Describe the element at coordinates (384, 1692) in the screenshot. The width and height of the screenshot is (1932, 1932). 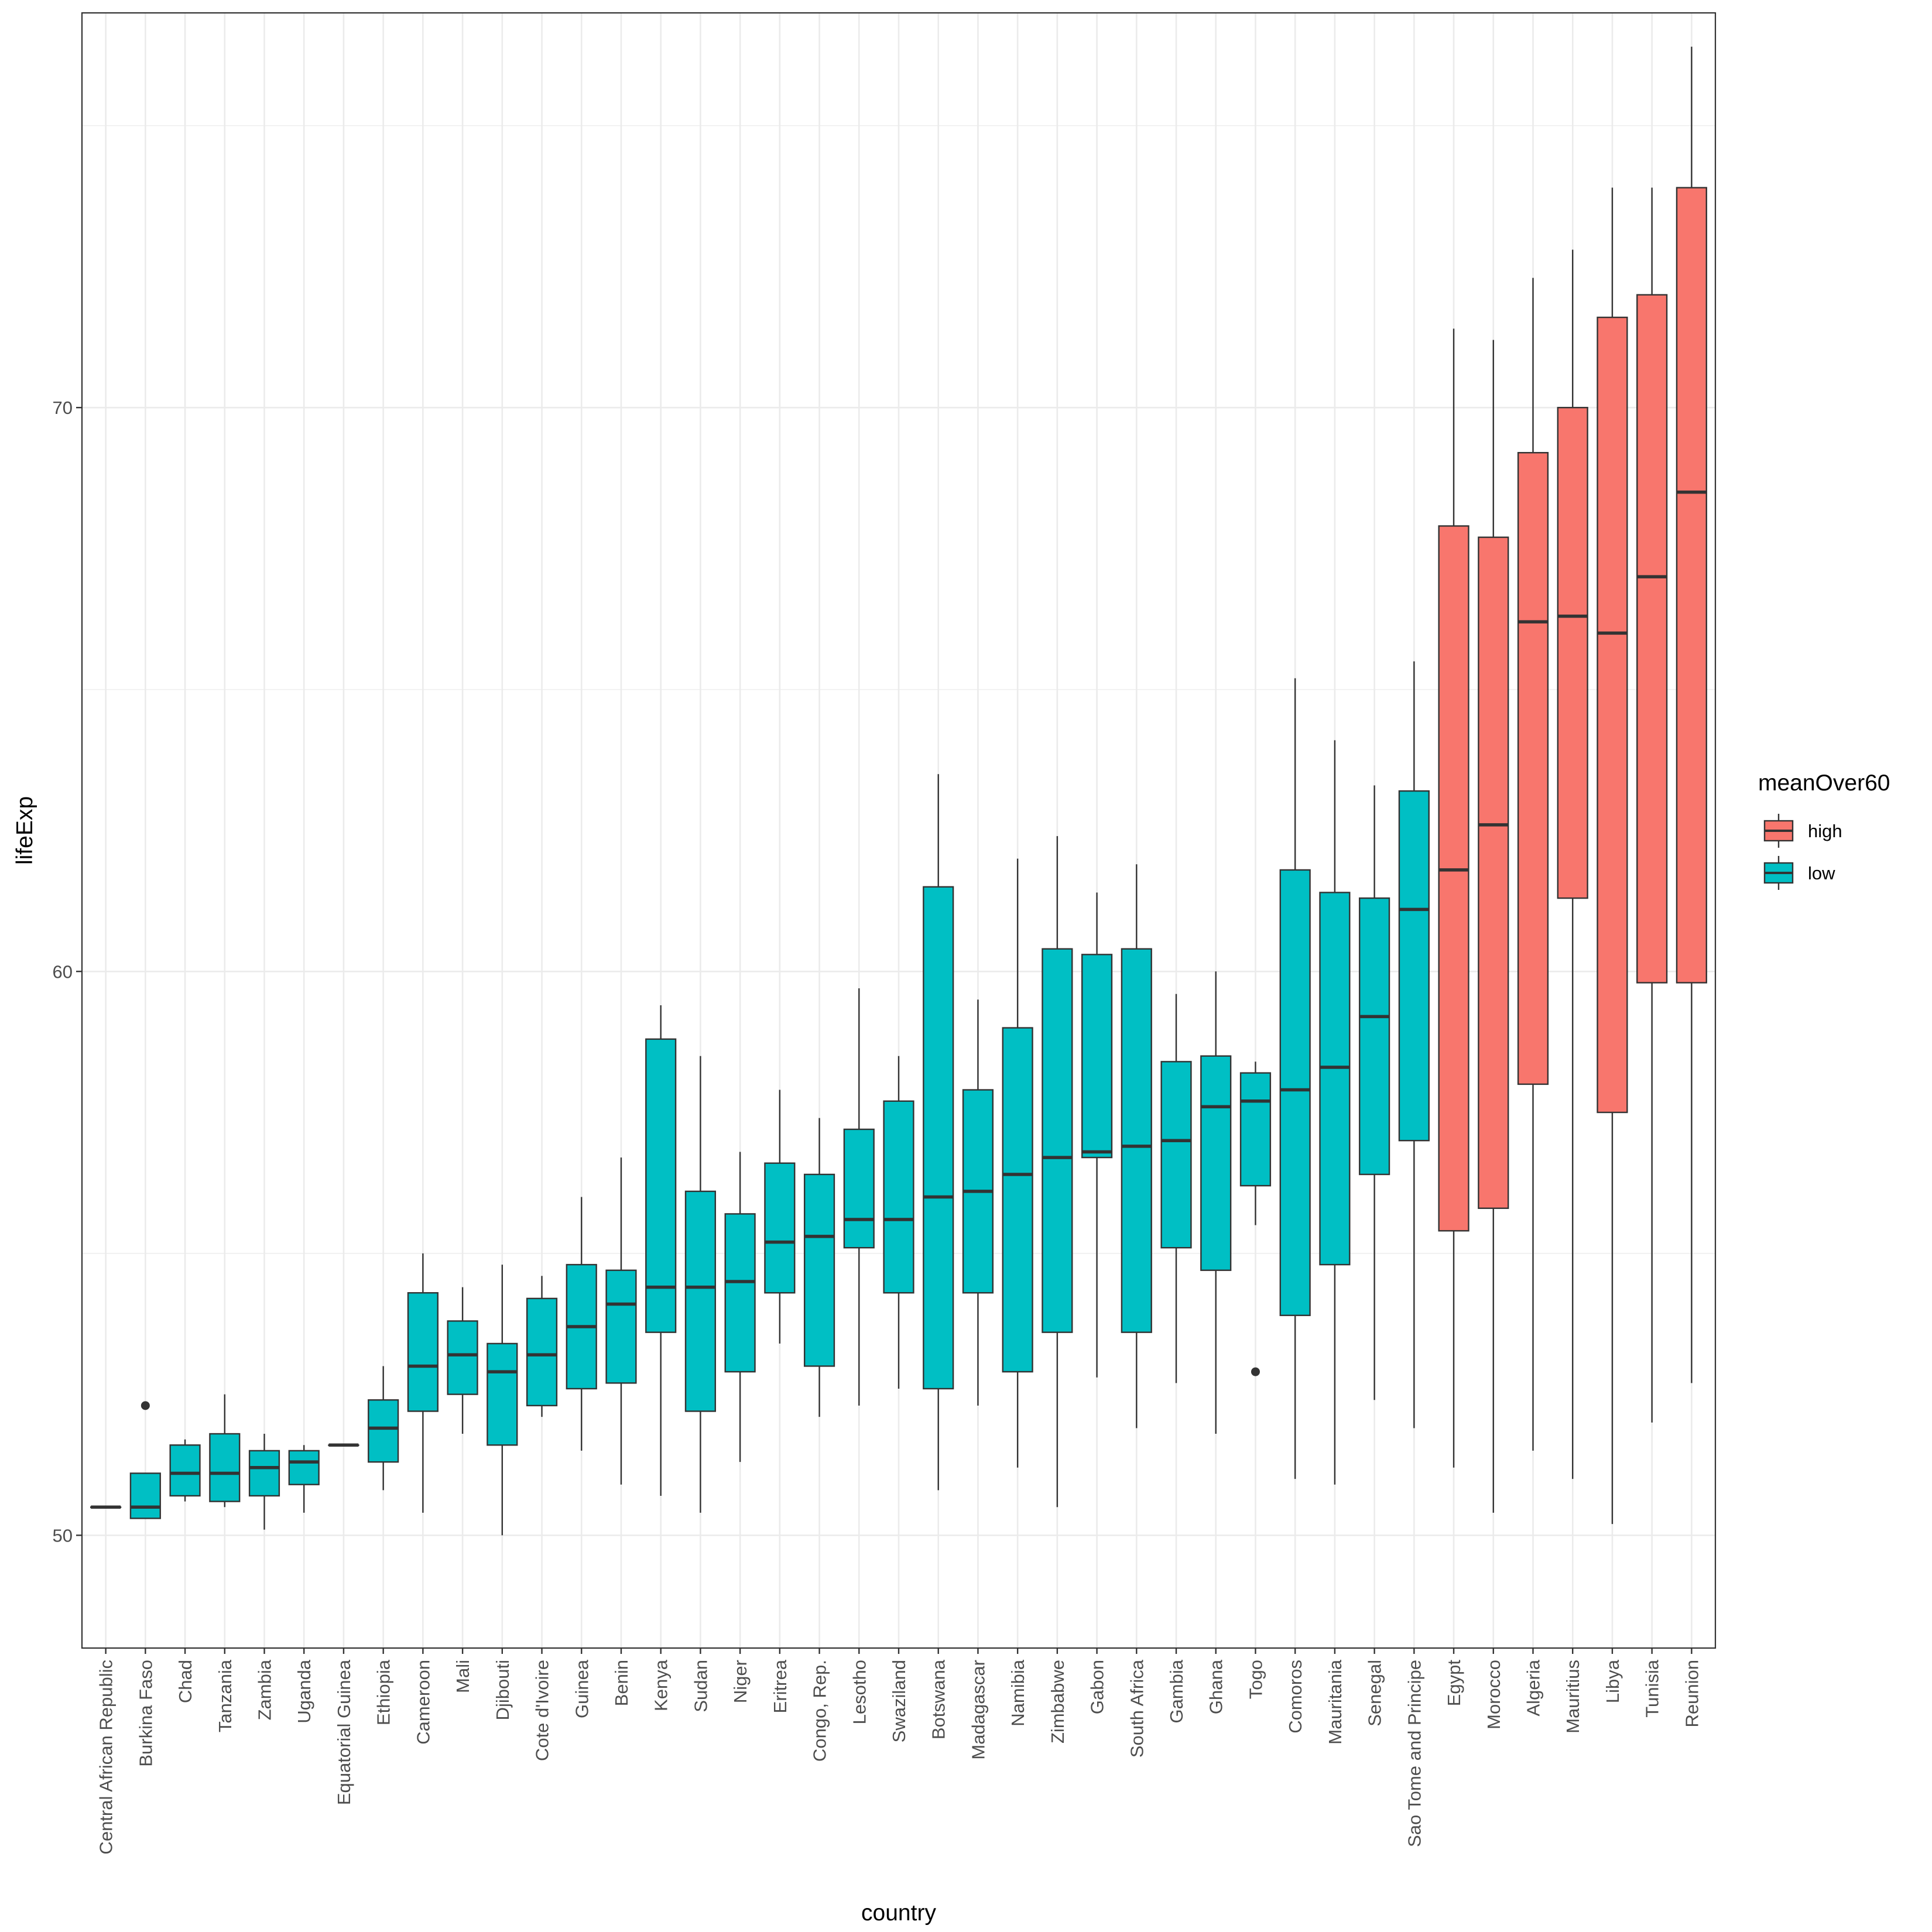
I see `x-tick-label: Ethiopia` at that location.